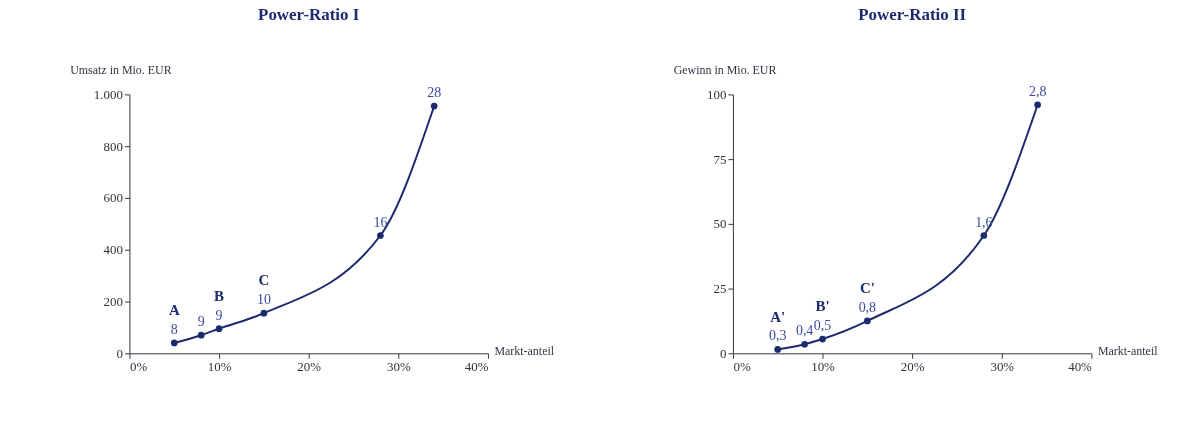 Image resolution: width=1187 pixels, height=437 pixels. Describe the element at coordinates (113, 146) in the screenshot. I see `y-tick-label: 800` at that location.